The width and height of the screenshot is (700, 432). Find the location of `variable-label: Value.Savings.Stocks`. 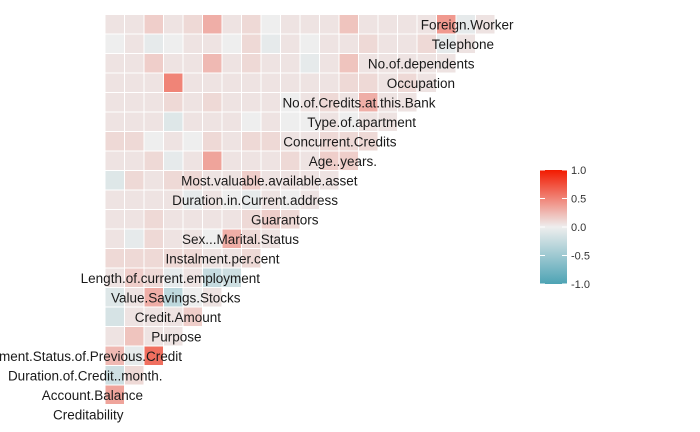

variable-label: Value.Savings.Stocks is located at coordinates (176, 297).